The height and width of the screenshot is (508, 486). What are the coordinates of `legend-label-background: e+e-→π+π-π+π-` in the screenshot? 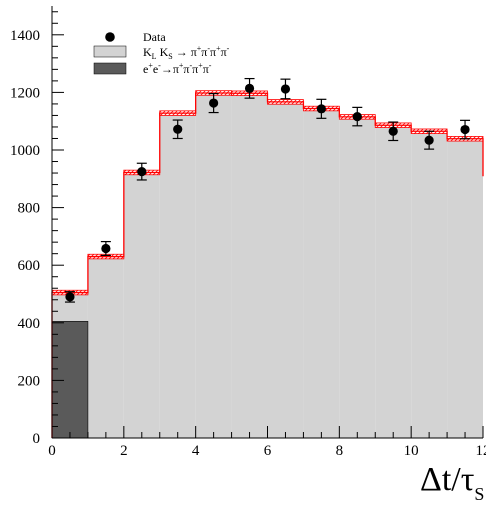 It's located at (177, 68).